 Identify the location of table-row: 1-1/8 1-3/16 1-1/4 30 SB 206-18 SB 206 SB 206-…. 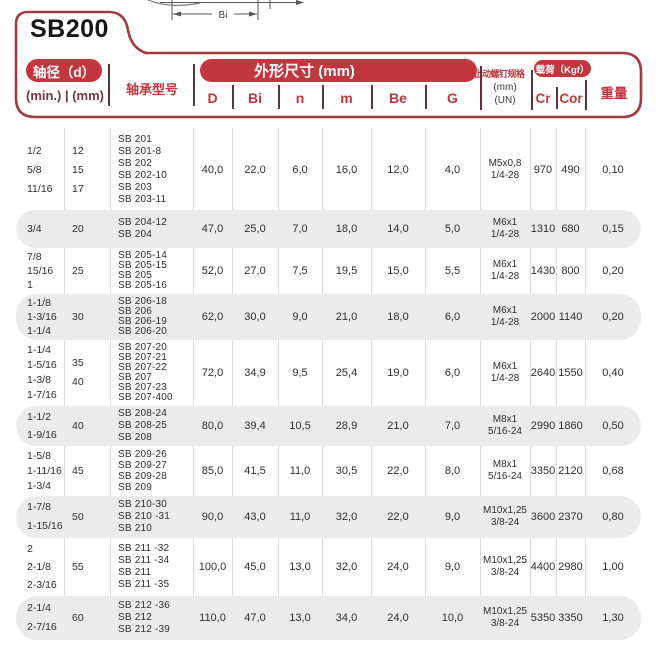
(328, 317).